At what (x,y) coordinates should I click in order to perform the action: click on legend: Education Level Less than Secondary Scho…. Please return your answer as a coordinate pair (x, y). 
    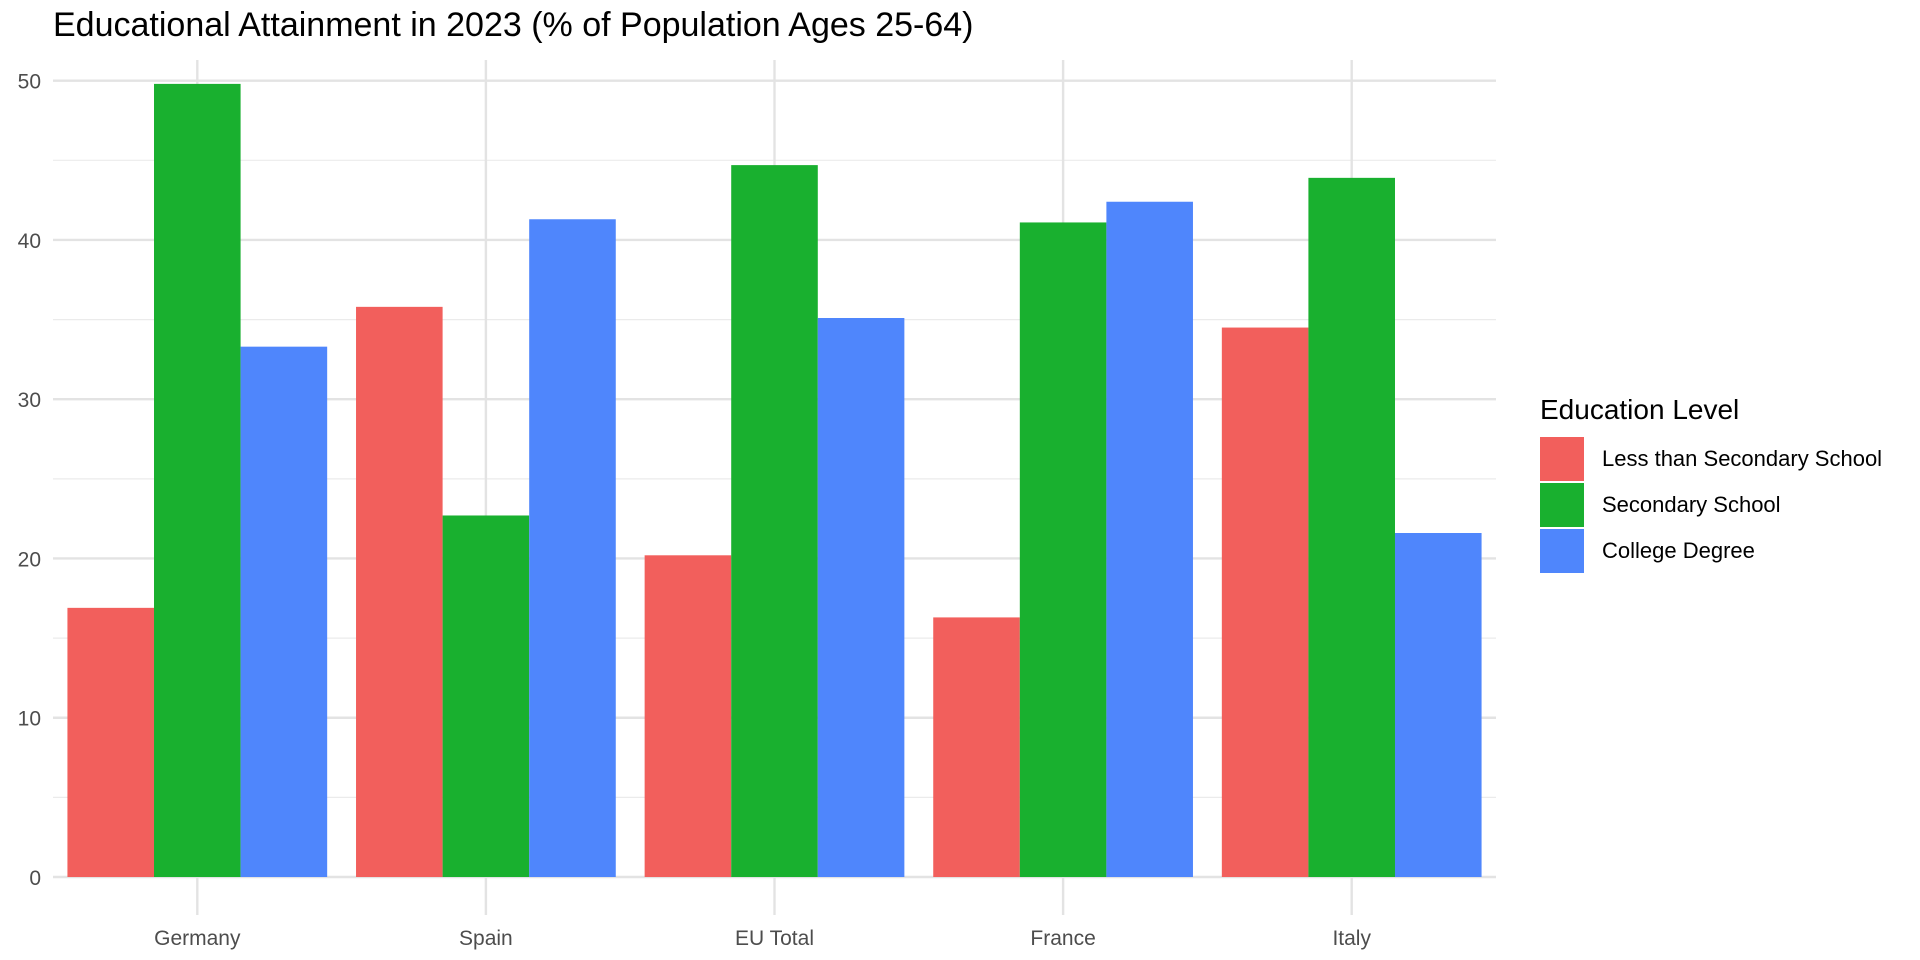
    Looking at the image, I should click on (1711, 484).